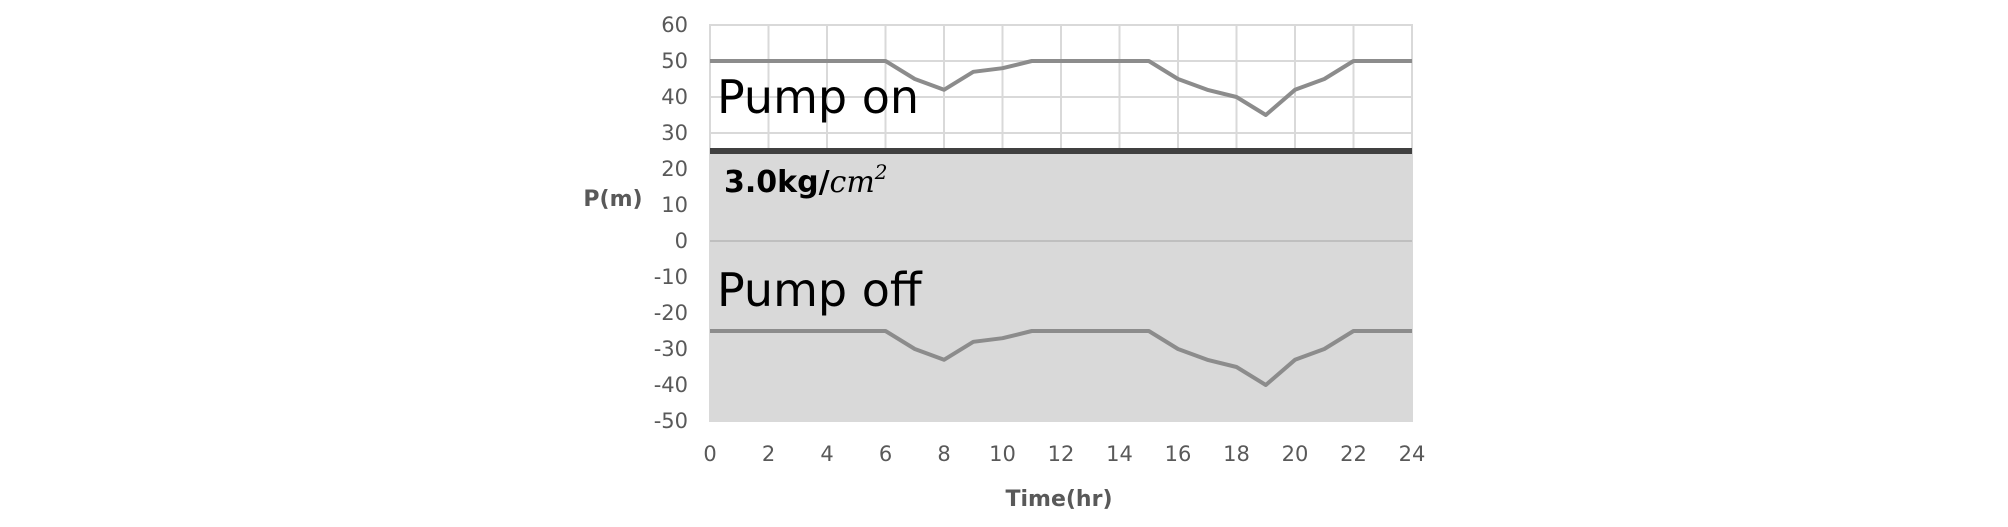  What do you see at coordinates (1412, 454) in the screenshot?
I see `x-tick-label: 24` at bounding box center [1412, 454].